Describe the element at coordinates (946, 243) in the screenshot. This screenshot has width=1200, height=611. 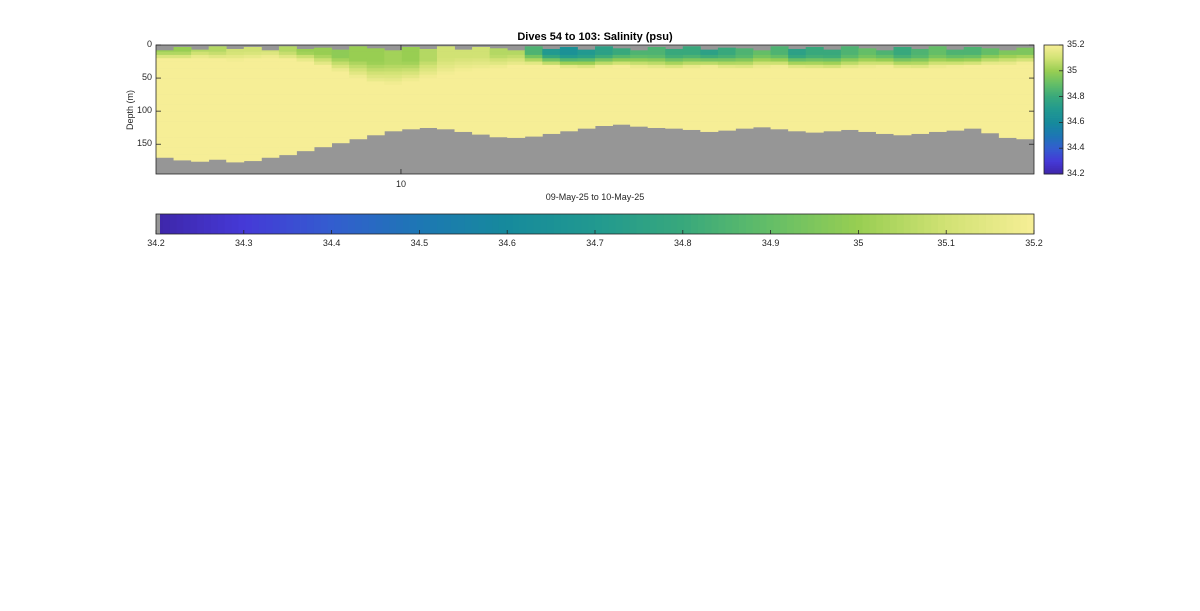
I see `hcolorbar-tick-label: 35.1` at that location.